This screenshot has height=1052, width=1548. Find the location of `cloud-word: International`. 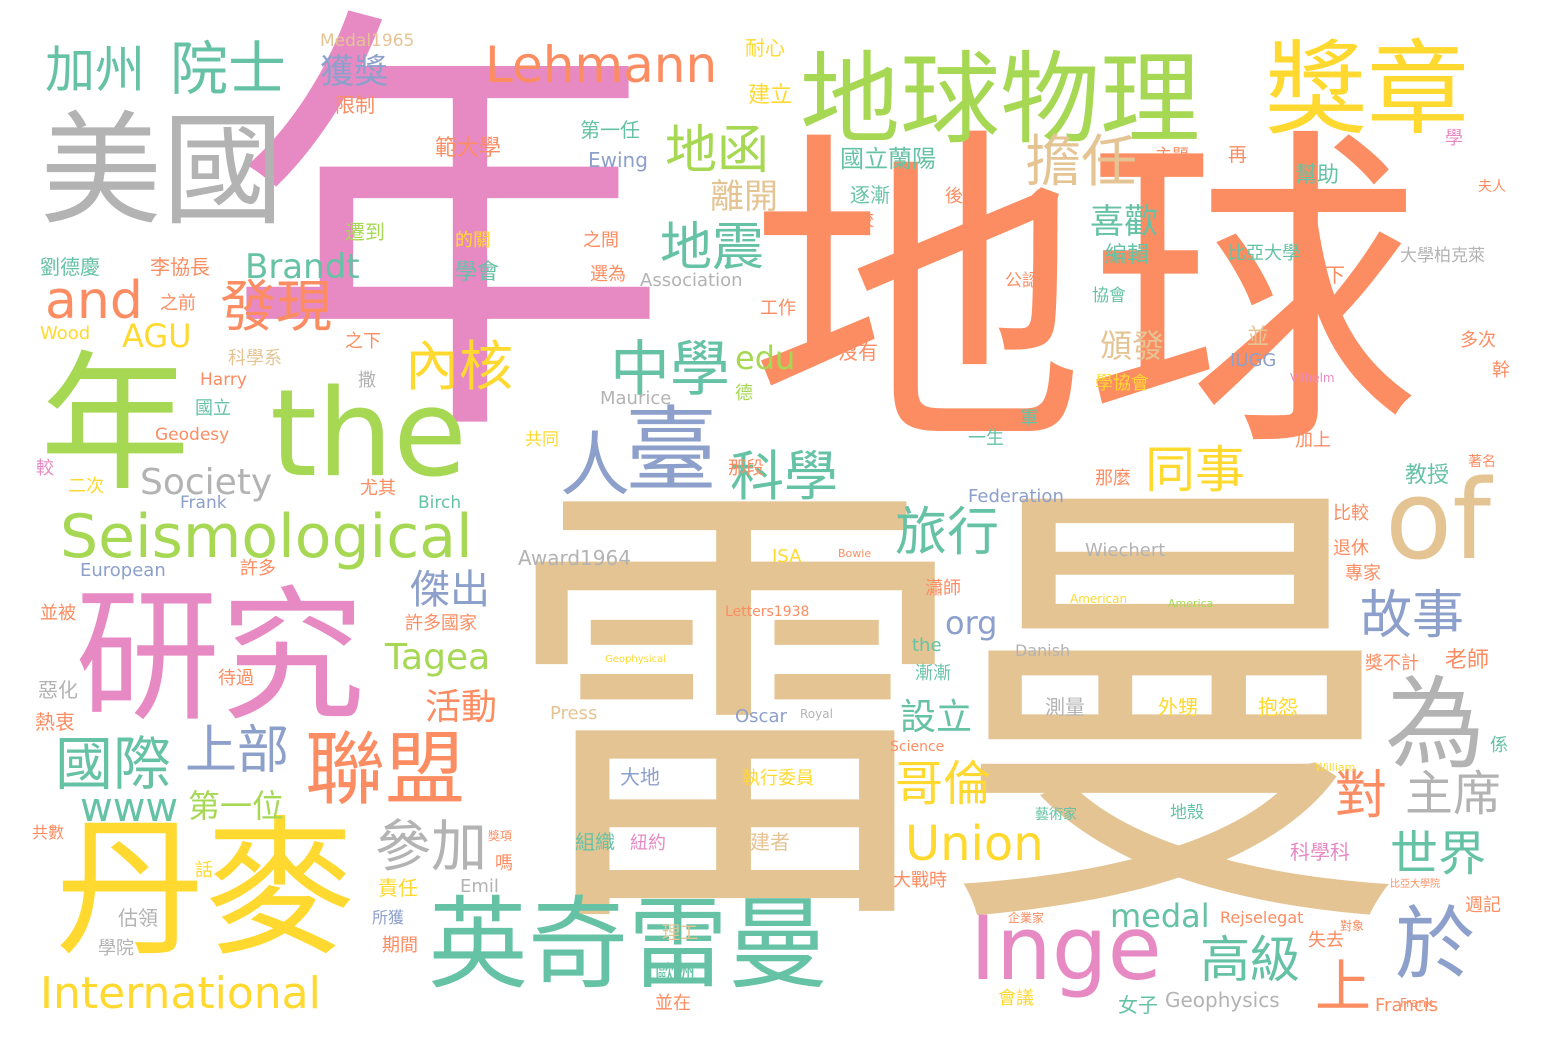

cloud-word: International is located at coordinates (180, 993).